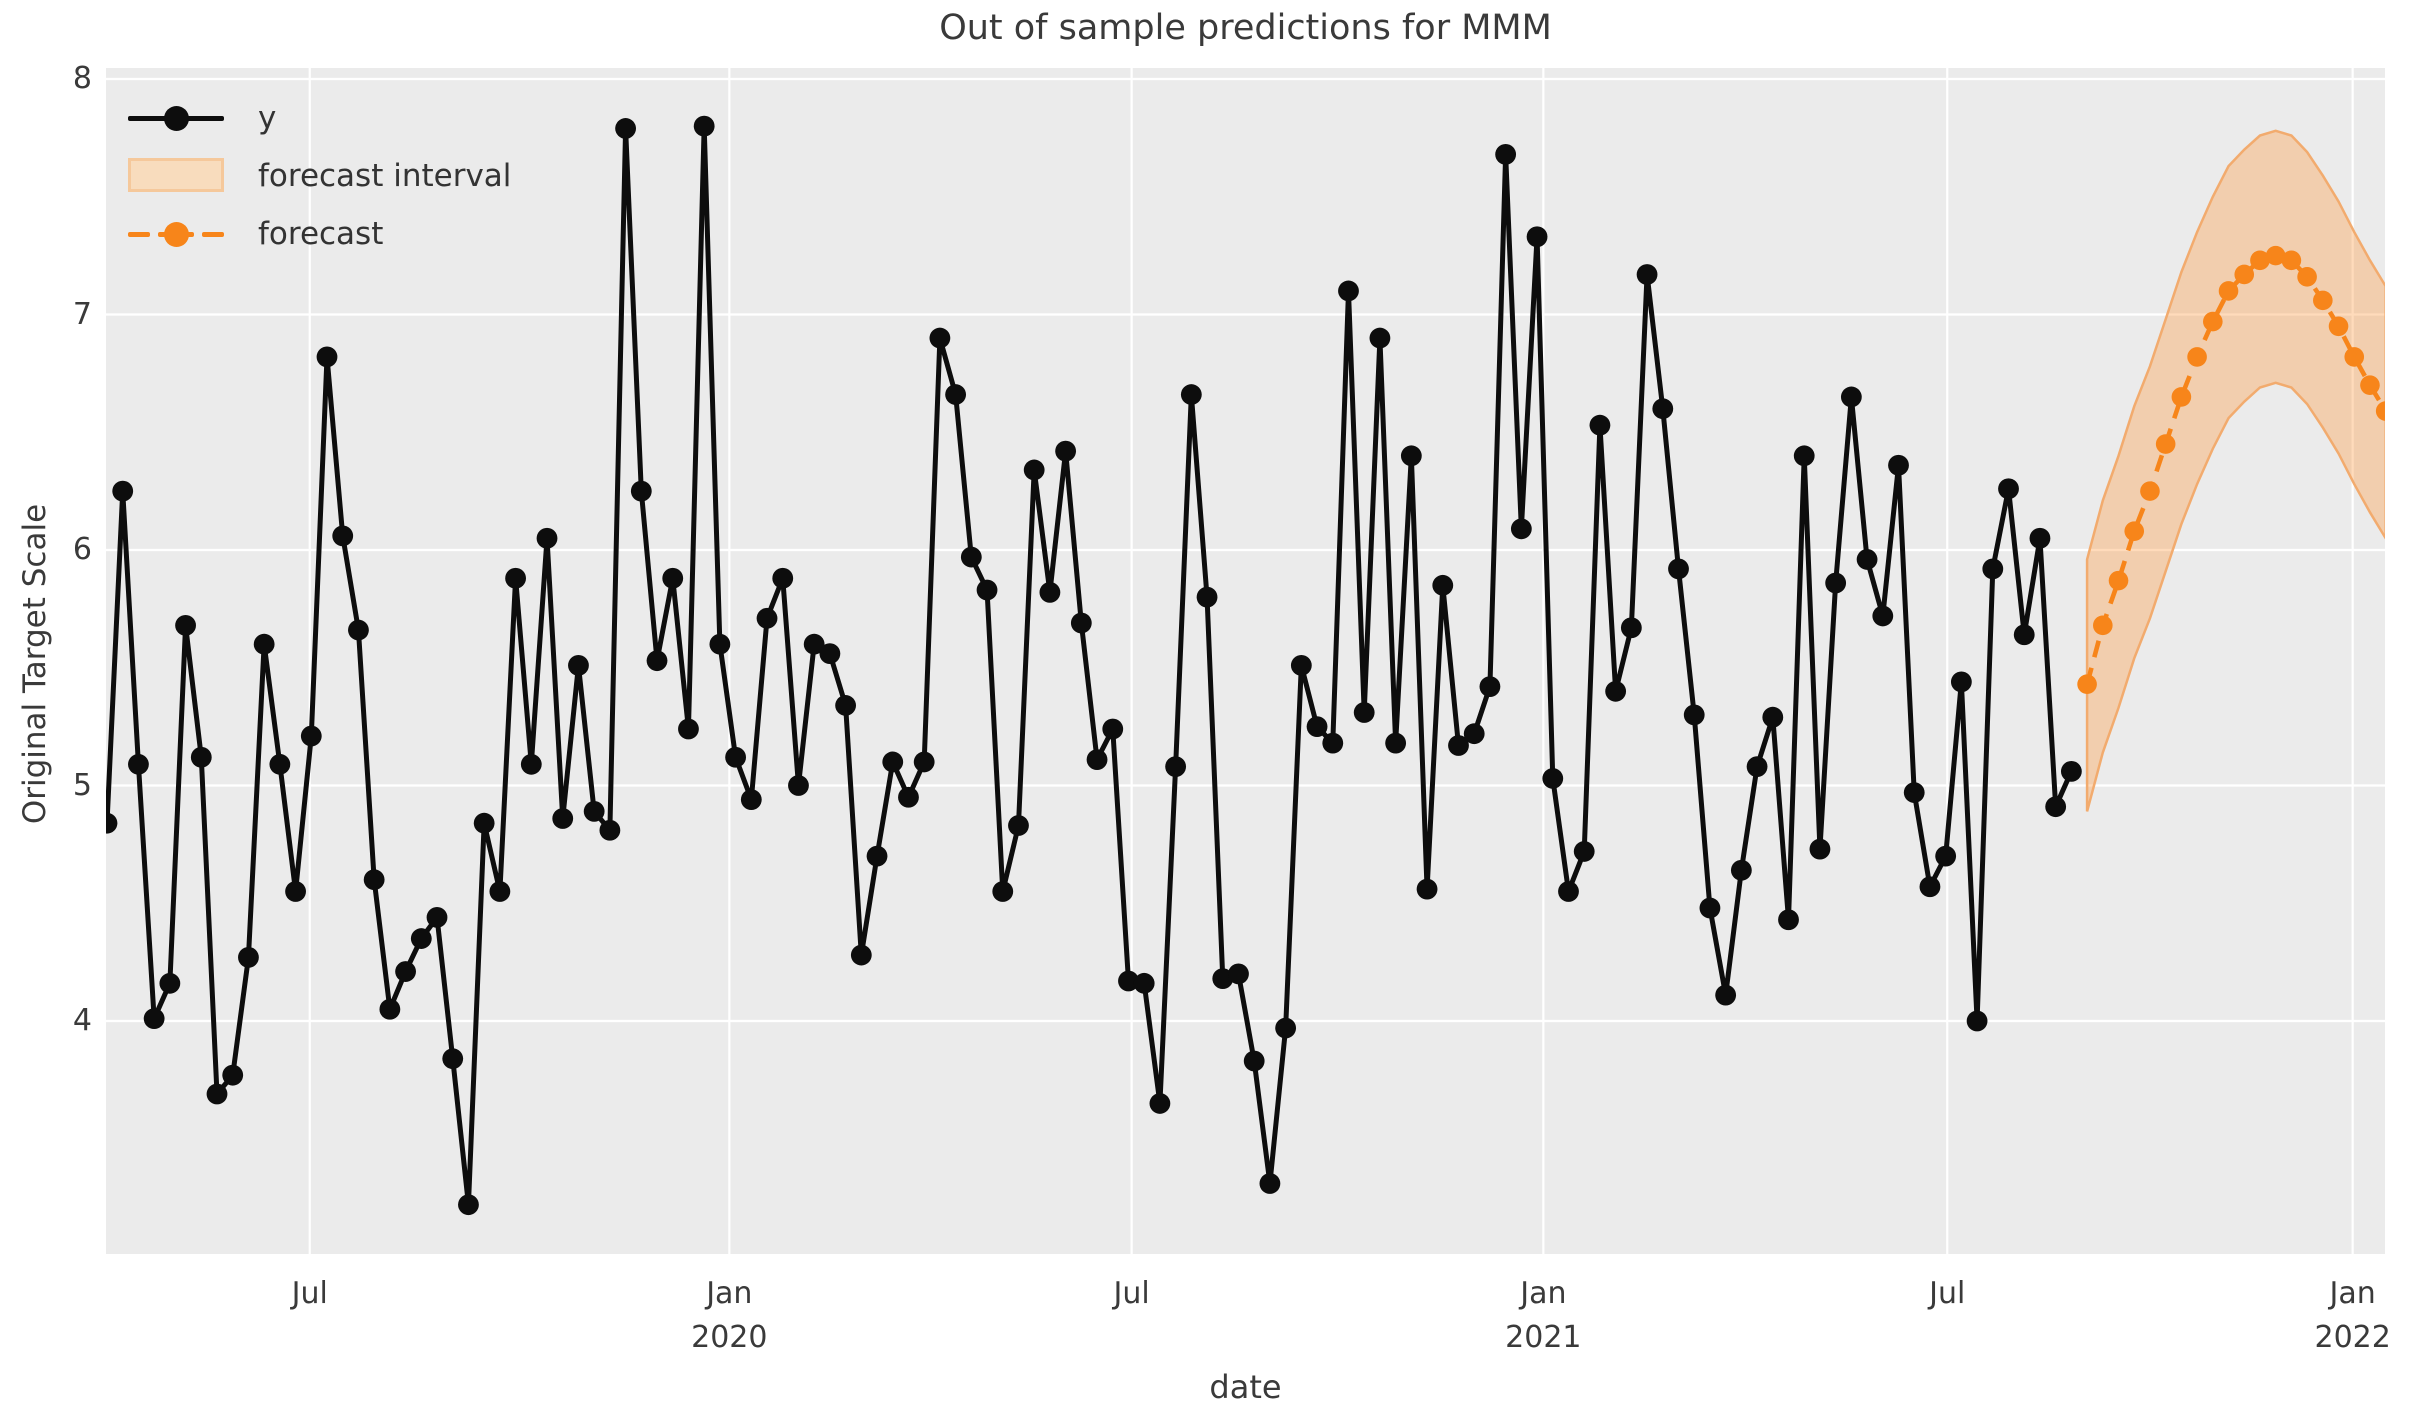  I want to click on forecast-swatch-icon, so click(176, 234).